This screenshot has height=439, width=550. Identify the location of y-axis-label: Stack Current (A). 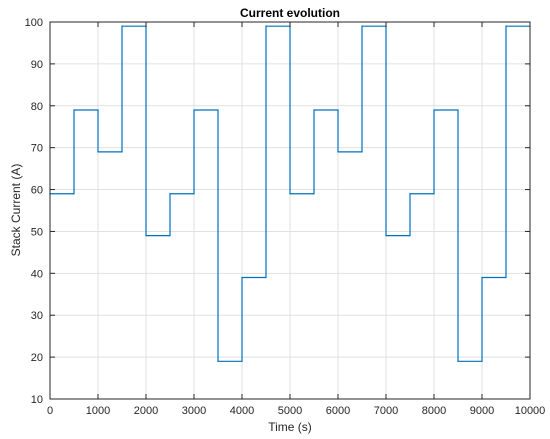
(16, 210).